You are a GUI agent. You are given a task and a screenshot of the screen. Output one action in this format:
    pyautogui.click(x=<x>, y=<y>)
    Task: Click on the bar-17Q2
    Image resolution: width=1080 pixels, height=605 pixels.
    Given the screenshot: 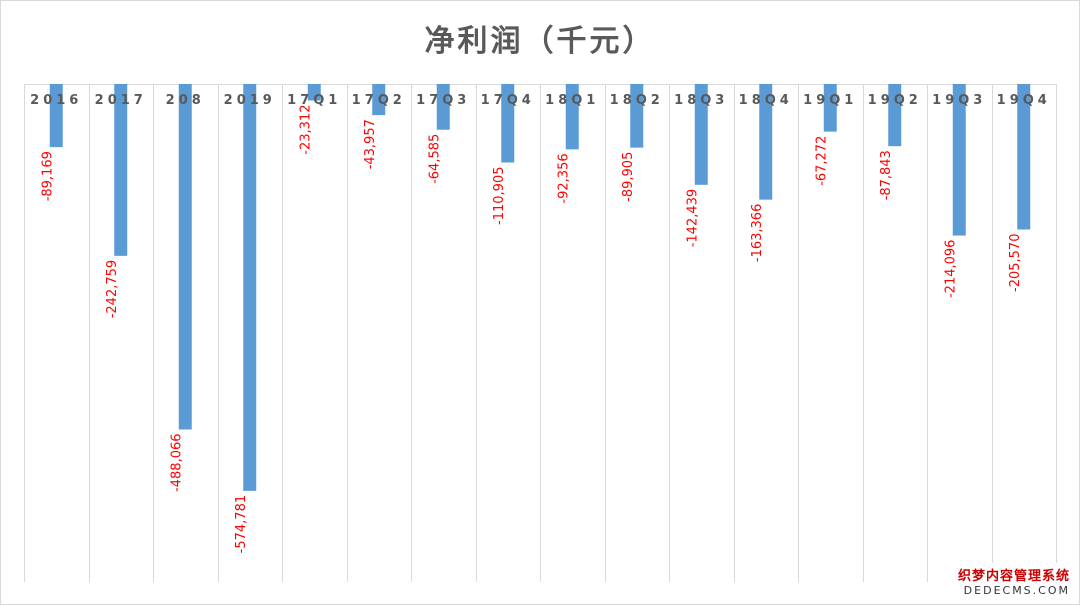 What is the action you would take?
    pyautogui.click(x=379, y=100)
    